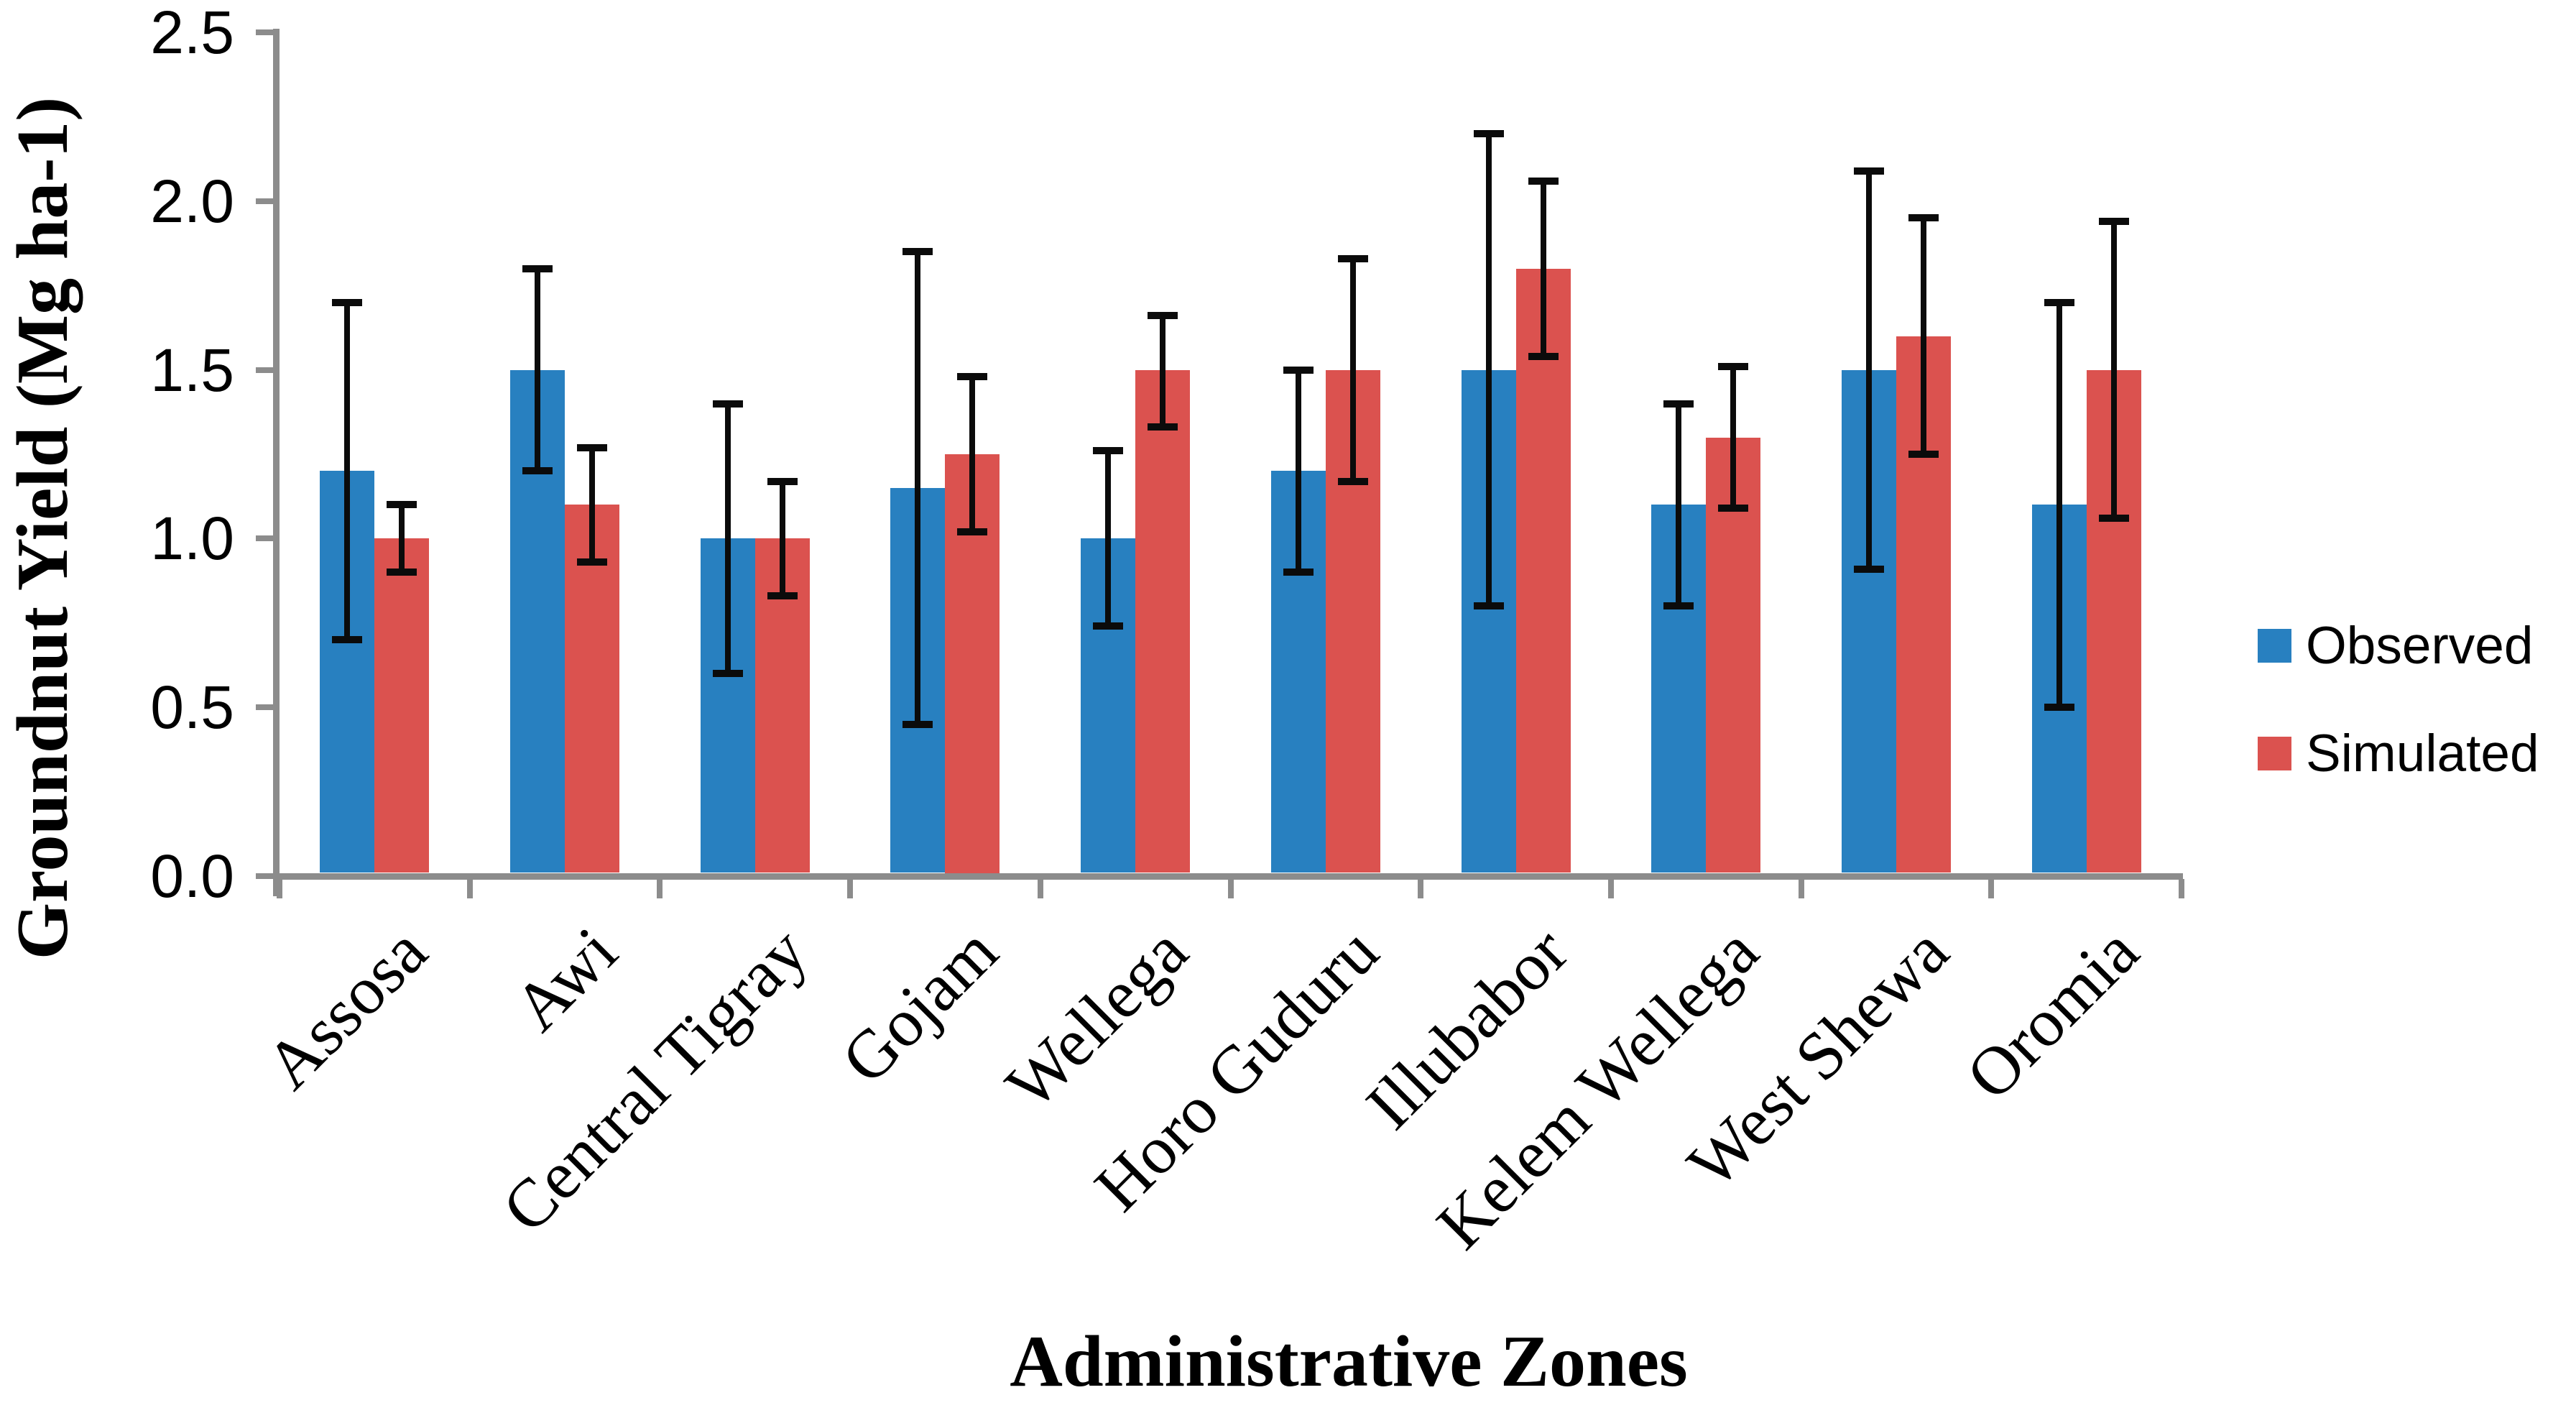 The width and height of the screenshot is (2576, 1413). What do you see at coordinates (1349, 1361) in the screenshot?
I see `x-axis-title: Administrative Zones` at bounding box center [1349, 1361].